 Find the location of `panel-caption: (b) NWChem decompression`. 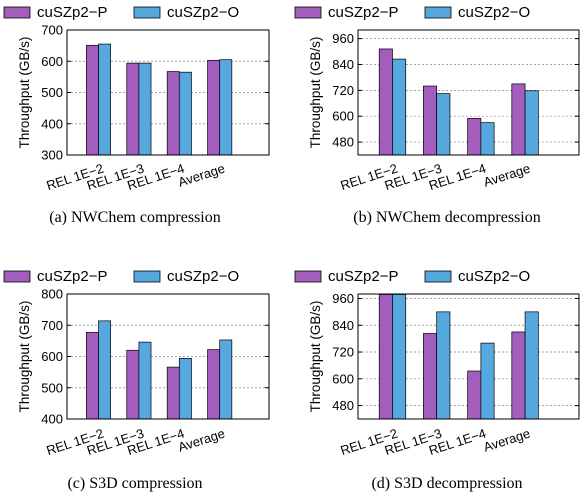

panel-caption: (b) NWChem decompression is located at coordinates (447, 217).